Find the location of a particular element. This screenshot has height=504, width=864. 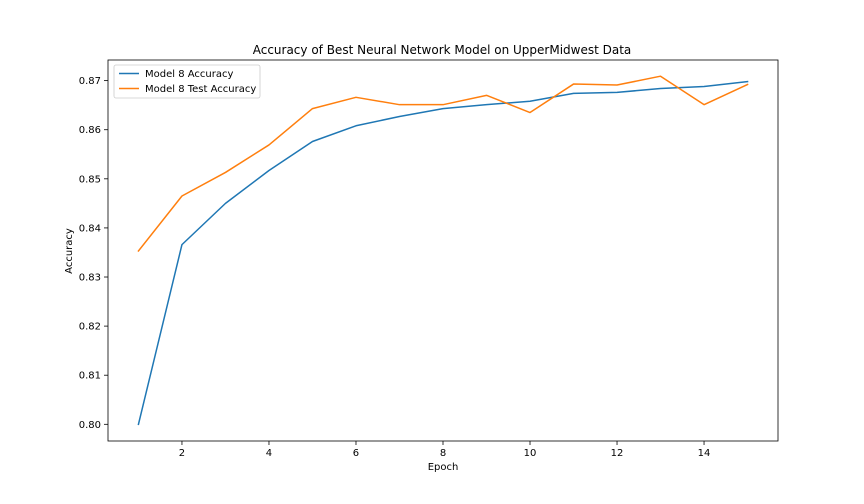

x-axis-ticks: 2 4 6 8 10 12 14 is located at coordinates (445, 450).